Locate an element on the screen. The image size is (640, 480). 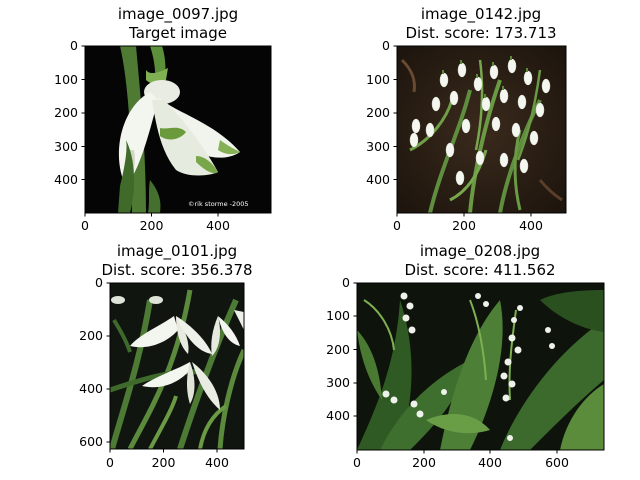
photo-watermark: ©rik storme -2005 is located at coordinates (218, 204).